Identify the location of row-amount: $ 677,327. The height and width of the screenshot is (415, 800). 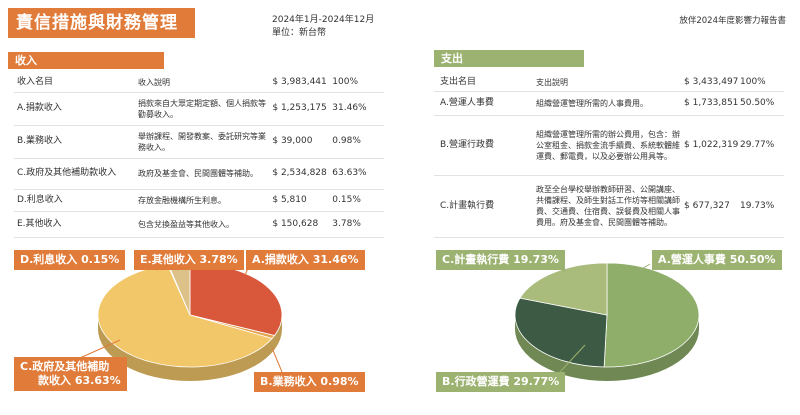
(712, 206).